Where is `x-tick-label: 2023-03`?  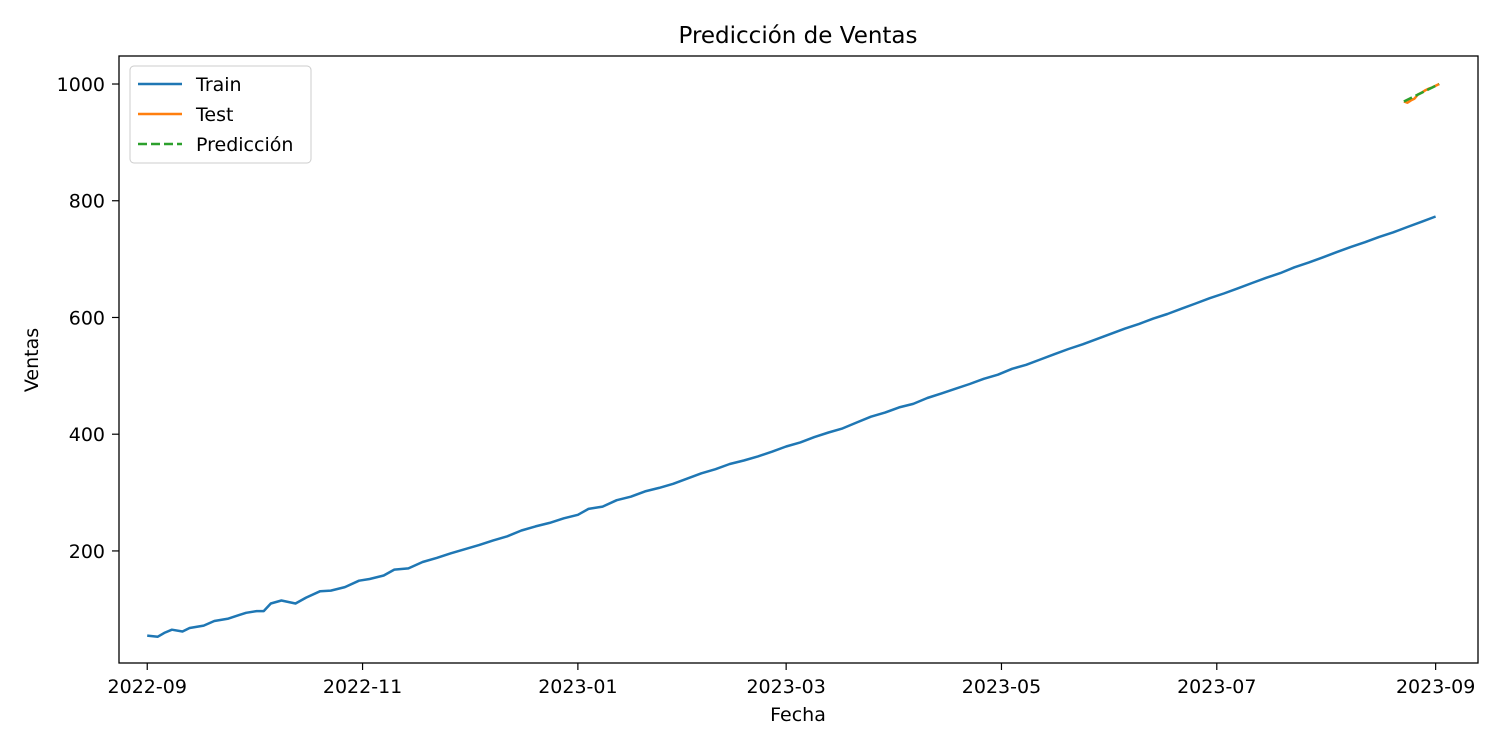
x-tick-label: 2023-03 is located at coordinates (785, 687).